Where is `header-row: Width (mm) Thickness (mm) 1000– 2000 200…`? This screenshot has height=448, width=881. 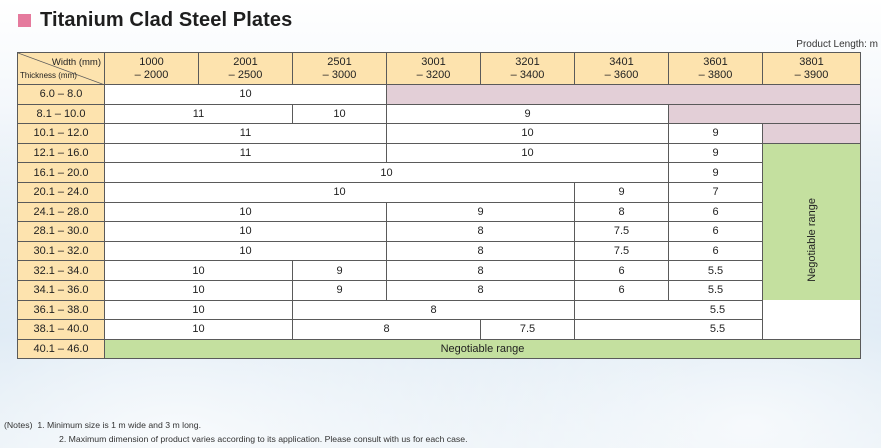 header-row: Width (mm) Thickness (mm) 1000– 2000 200… is located at coordinates (439, 68).